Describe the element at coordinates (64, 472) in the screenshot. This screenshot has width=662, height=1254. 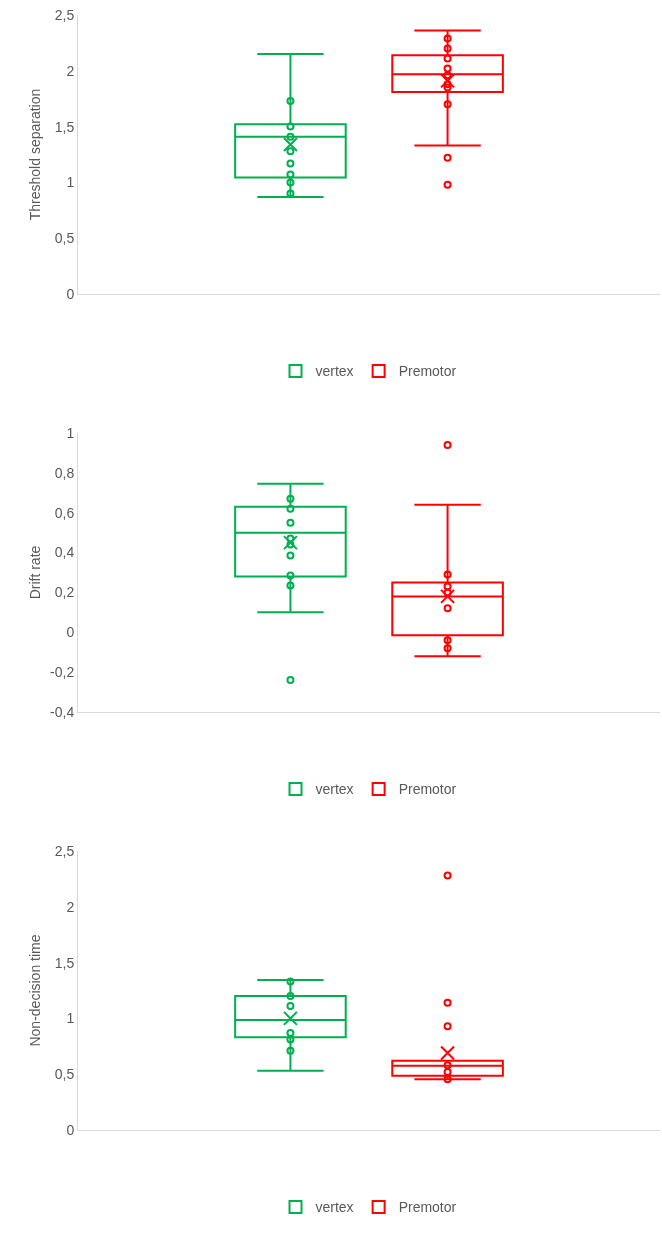
I see `y-tick-label: 0,8` at that location.